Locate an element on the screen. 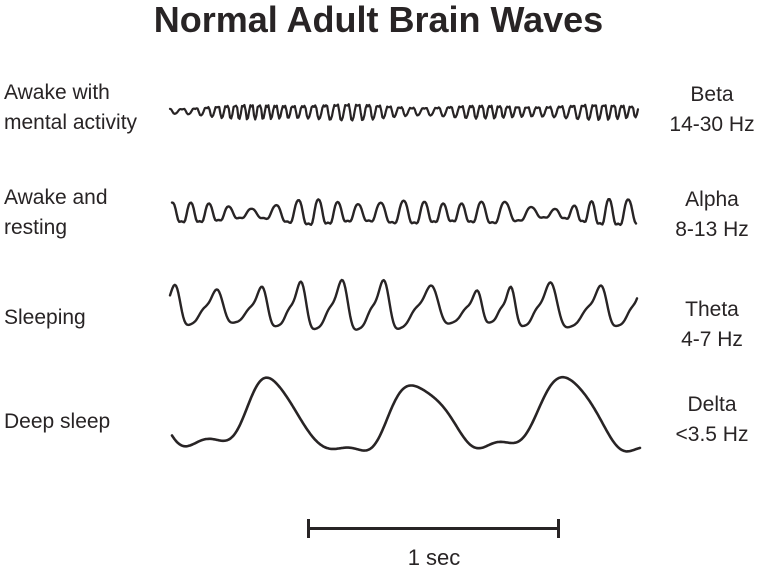 Image resolution: width=757 pixels, height=572 pixels. band-label-theta: Theta 4-7 Hz is located at coordinates (710, 325).